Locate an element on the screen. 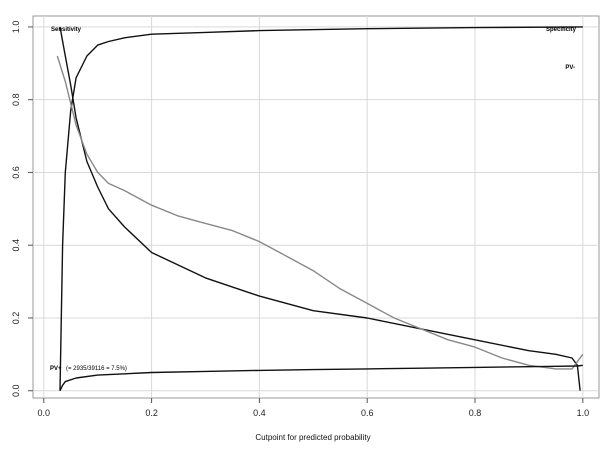  y-tick-label: 0.4 is located at coordinates (16, 245).